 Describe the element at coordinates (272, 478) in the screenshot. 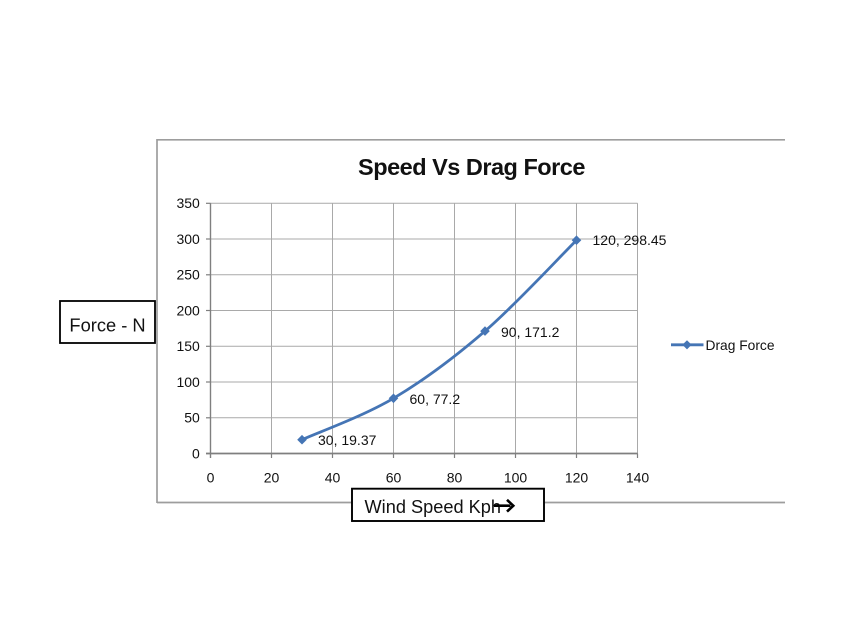

I see `svg-text: 20` at that location.